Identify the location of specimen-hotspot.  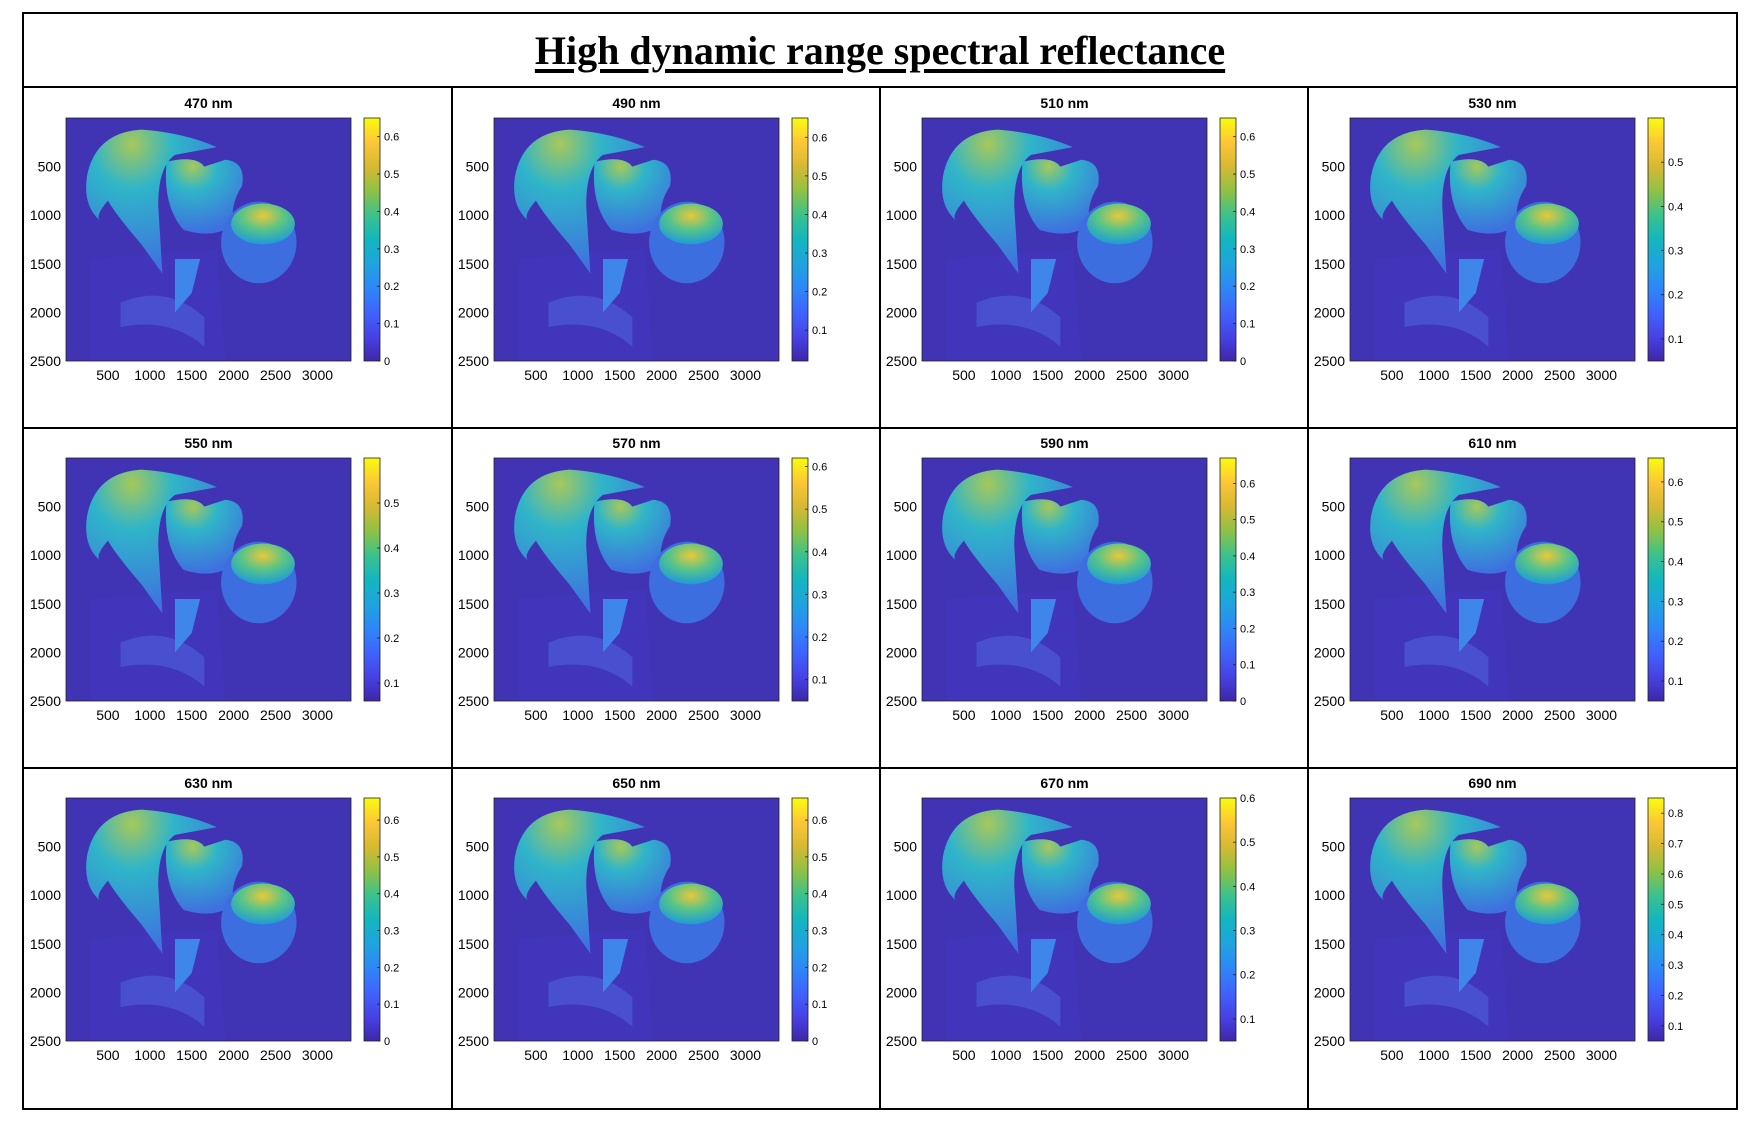
(1547, 904).